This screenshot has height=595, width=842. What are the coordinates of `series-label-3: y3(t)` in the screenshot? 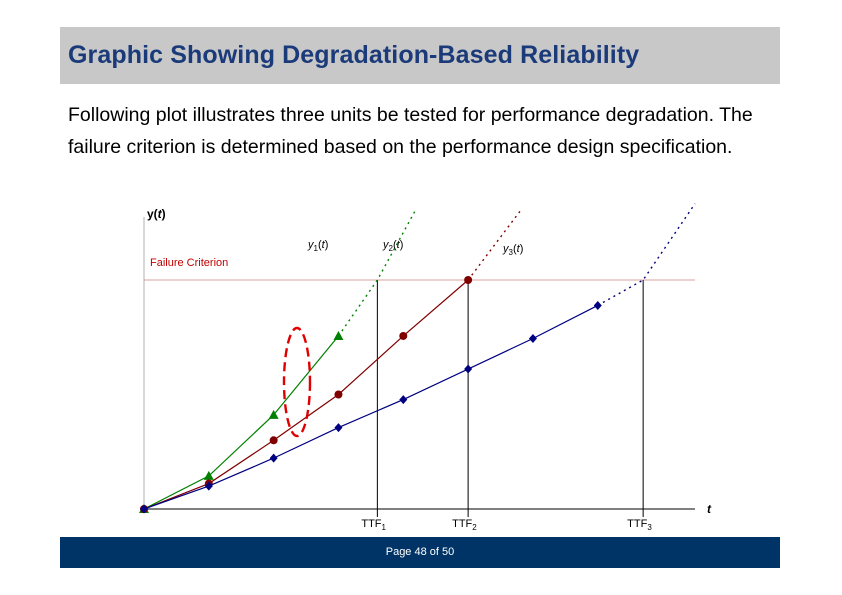 It's located at (512, 250).